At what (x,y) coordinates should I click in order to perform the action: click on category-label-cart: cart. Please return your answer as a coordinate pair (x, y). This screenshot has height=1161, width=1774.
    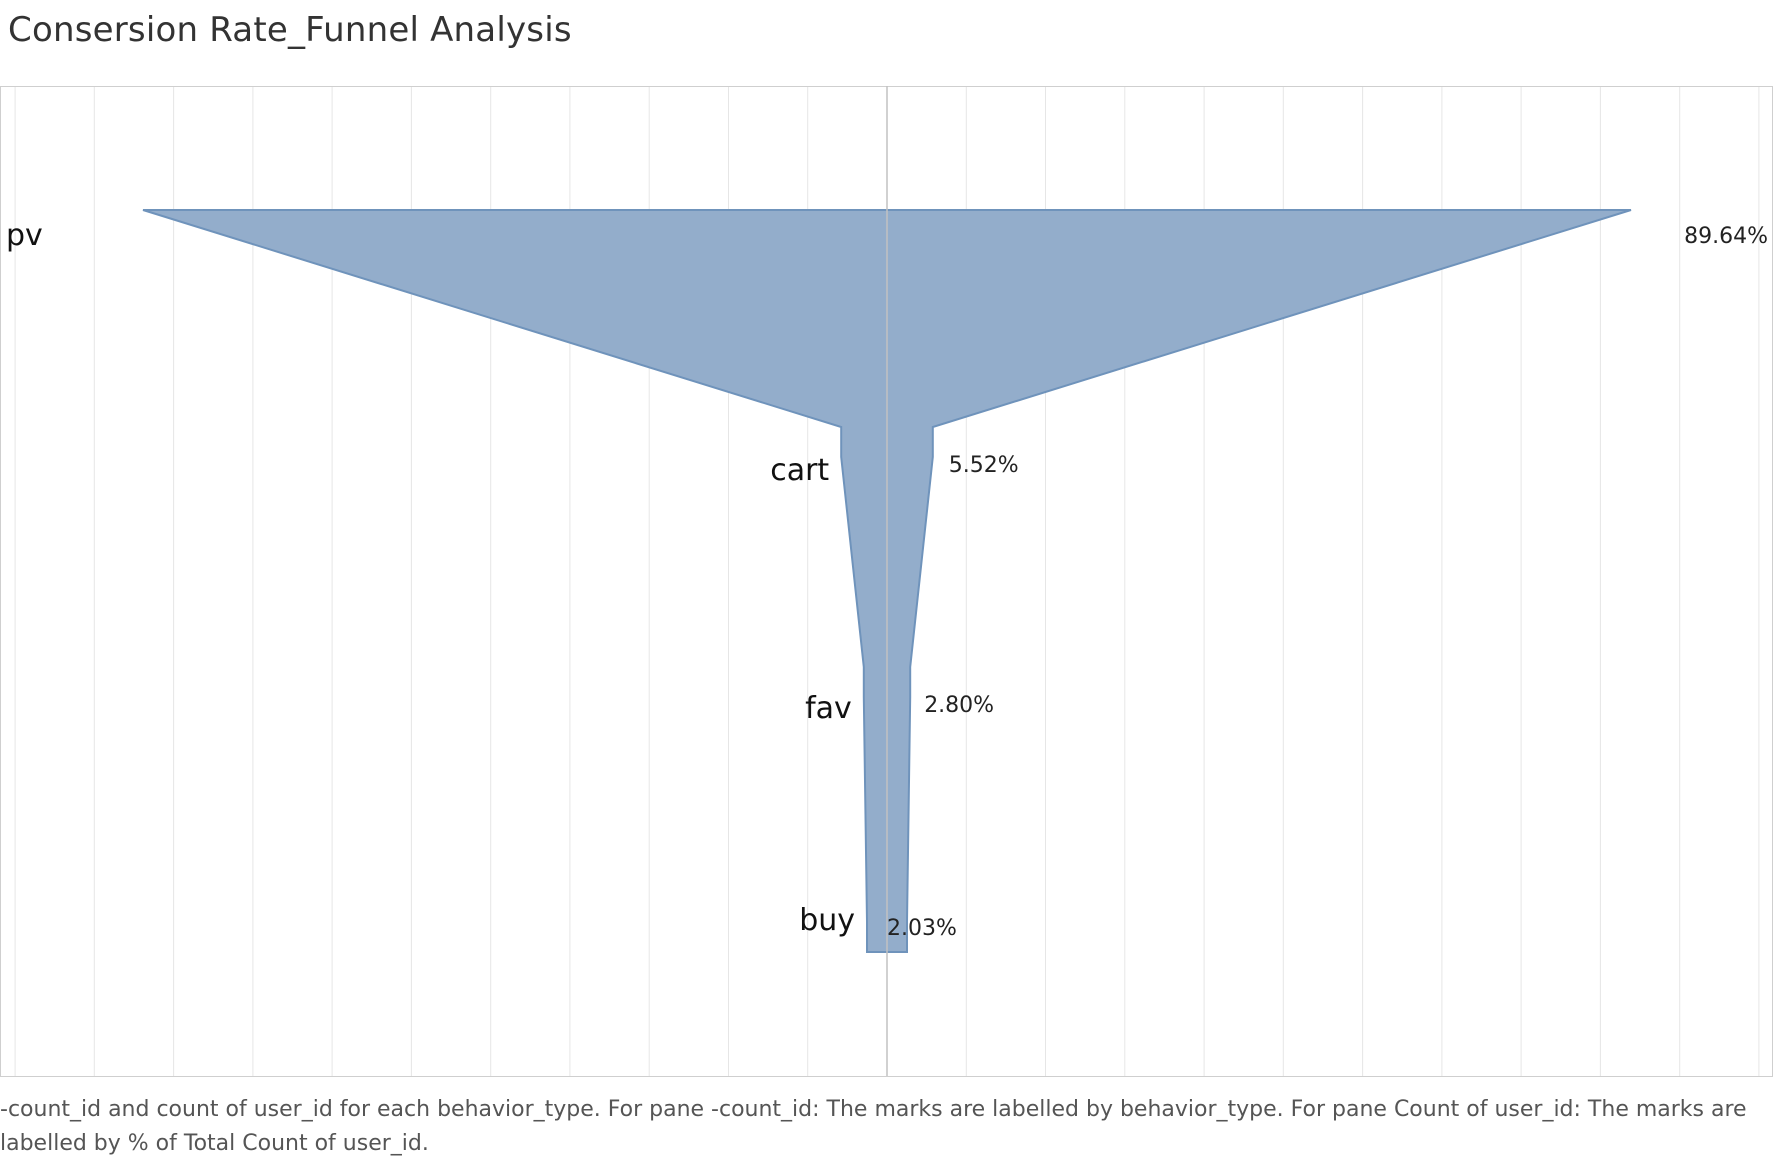
    Looking at the image, I should click on (799, 470).